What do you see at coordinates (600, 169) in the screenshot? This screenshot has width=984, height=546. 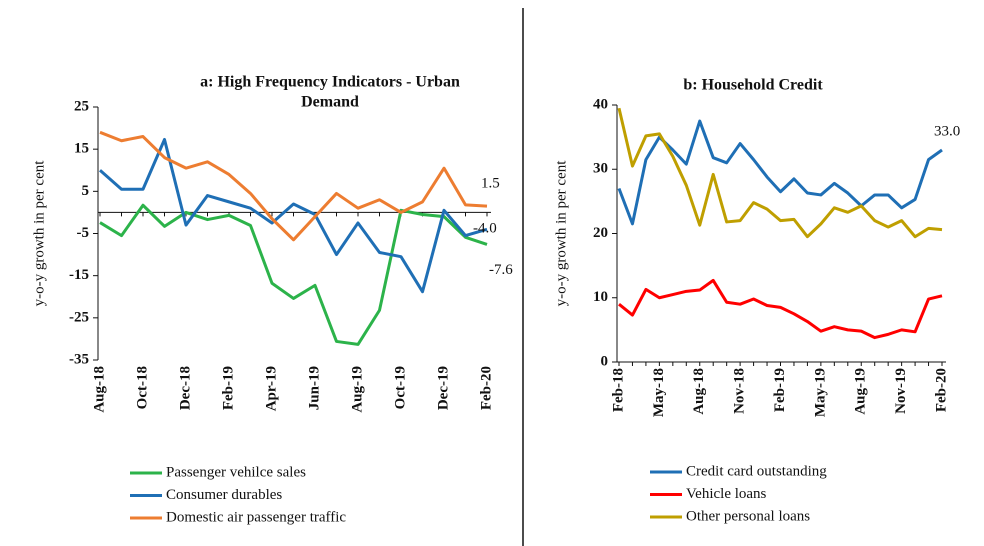 I see `y-tick-label: 30` at bounding box center [600, 169].